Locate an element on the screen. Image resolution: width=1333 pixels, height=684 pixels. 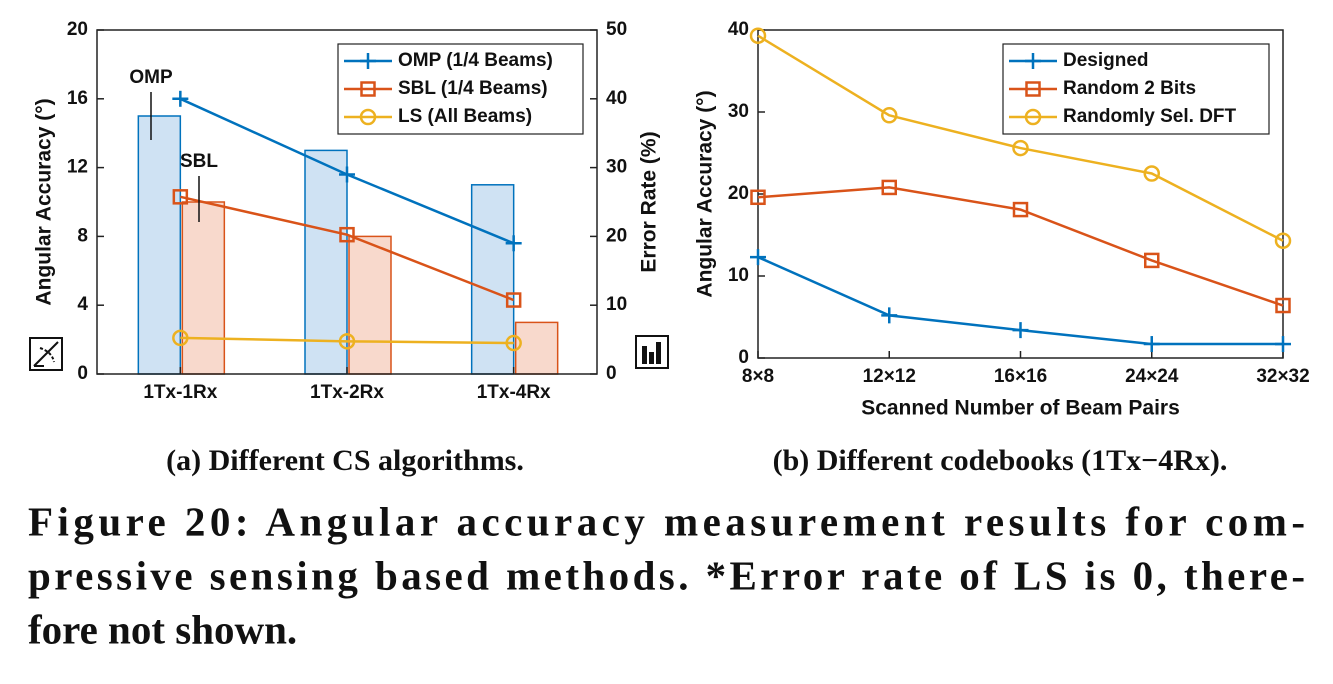
subfigure-caption: (a) Different CS algorithms. is located at coordinates (345, 460).